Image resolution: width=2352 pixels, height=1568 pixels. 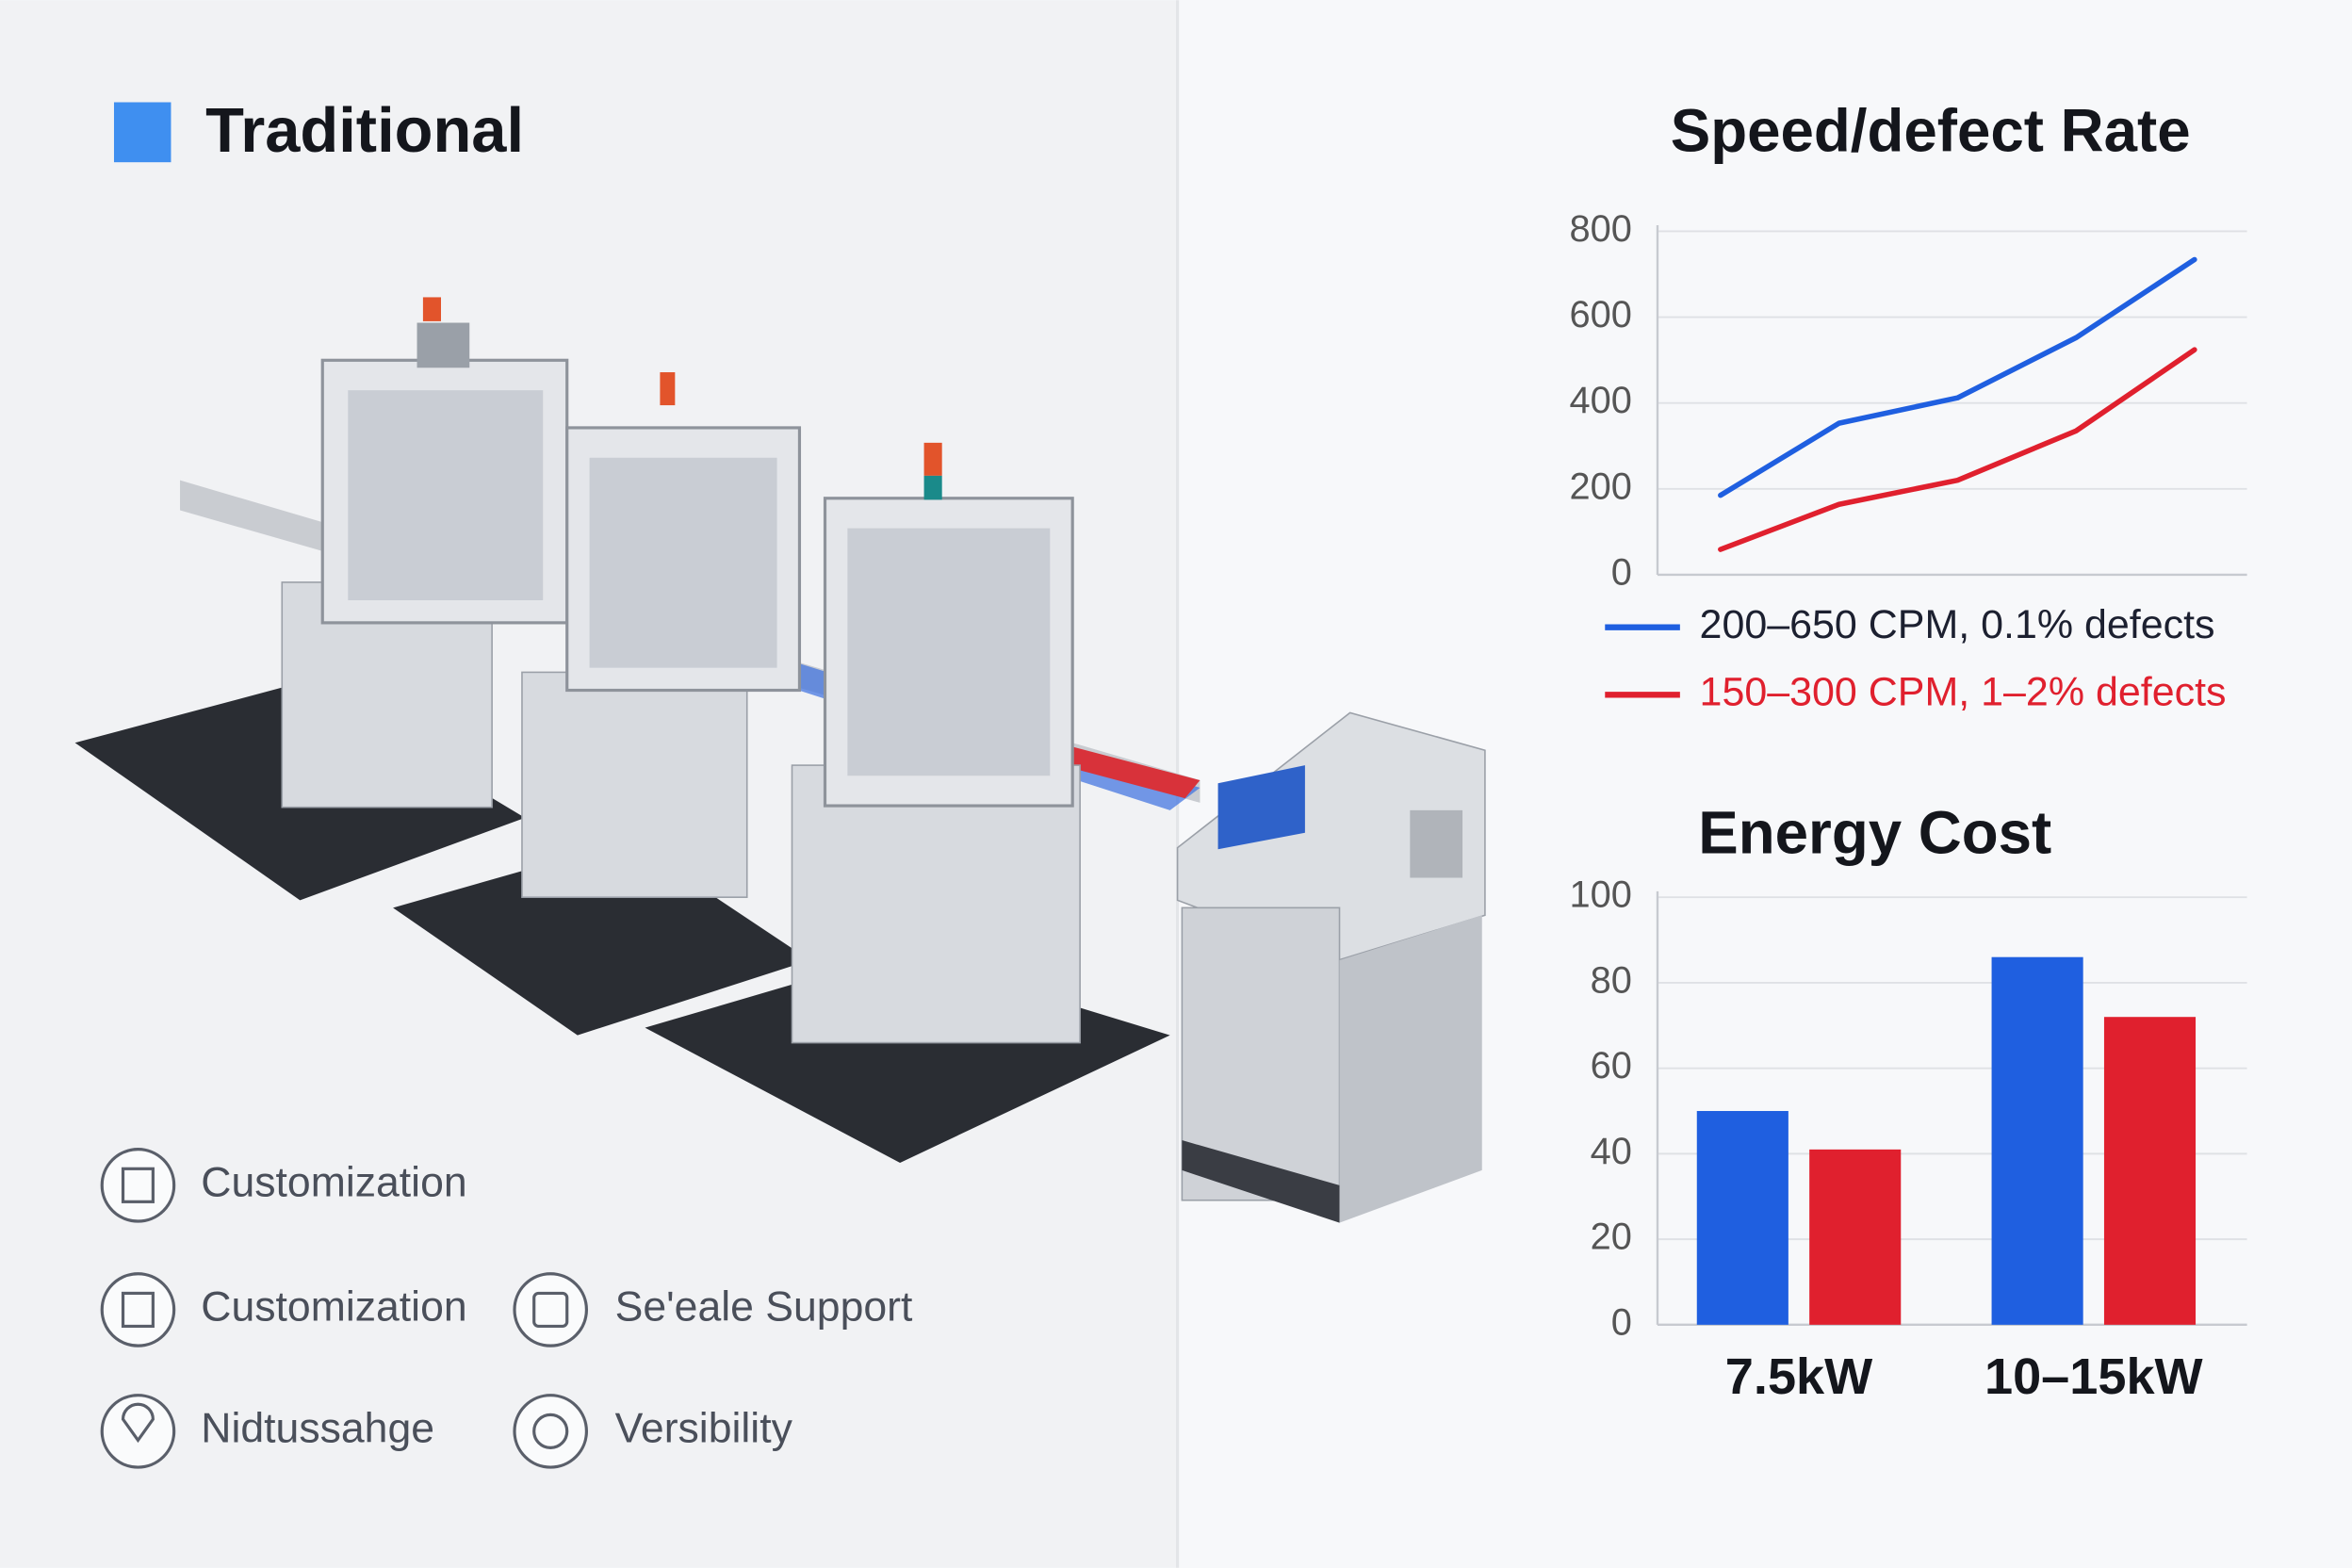 I want to click on y-tick-label: 600, so click(x=1601, y=314).